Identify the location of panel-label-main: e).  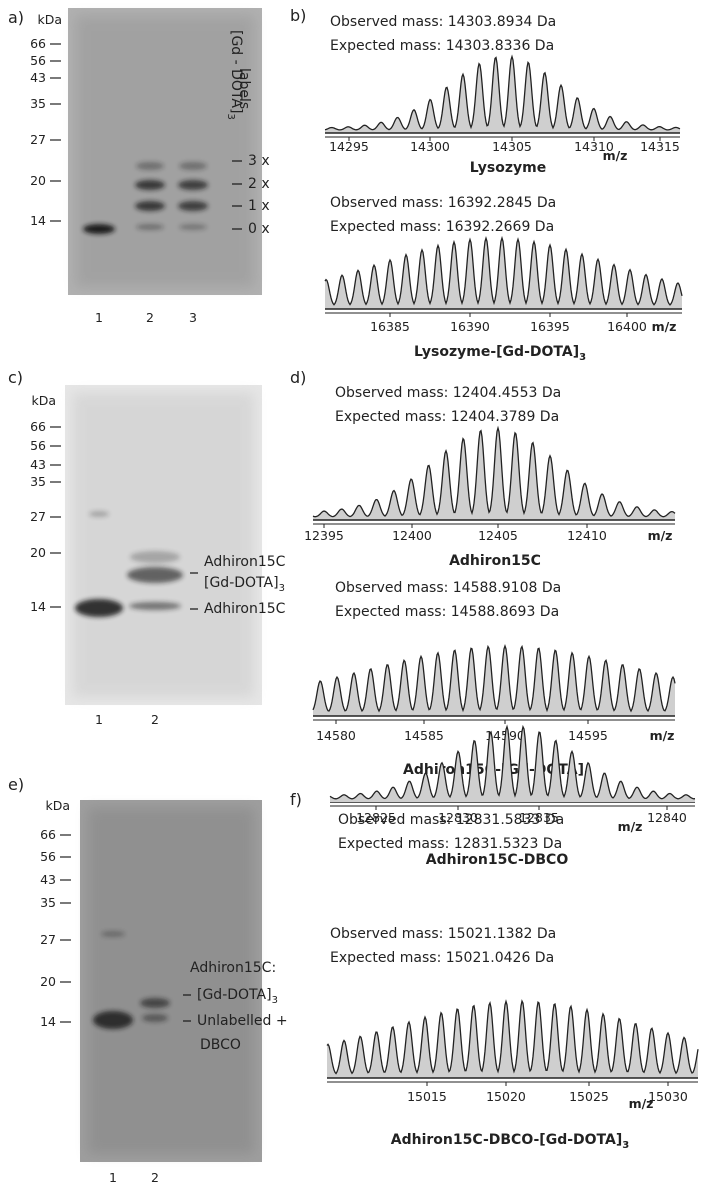
(16, 784).